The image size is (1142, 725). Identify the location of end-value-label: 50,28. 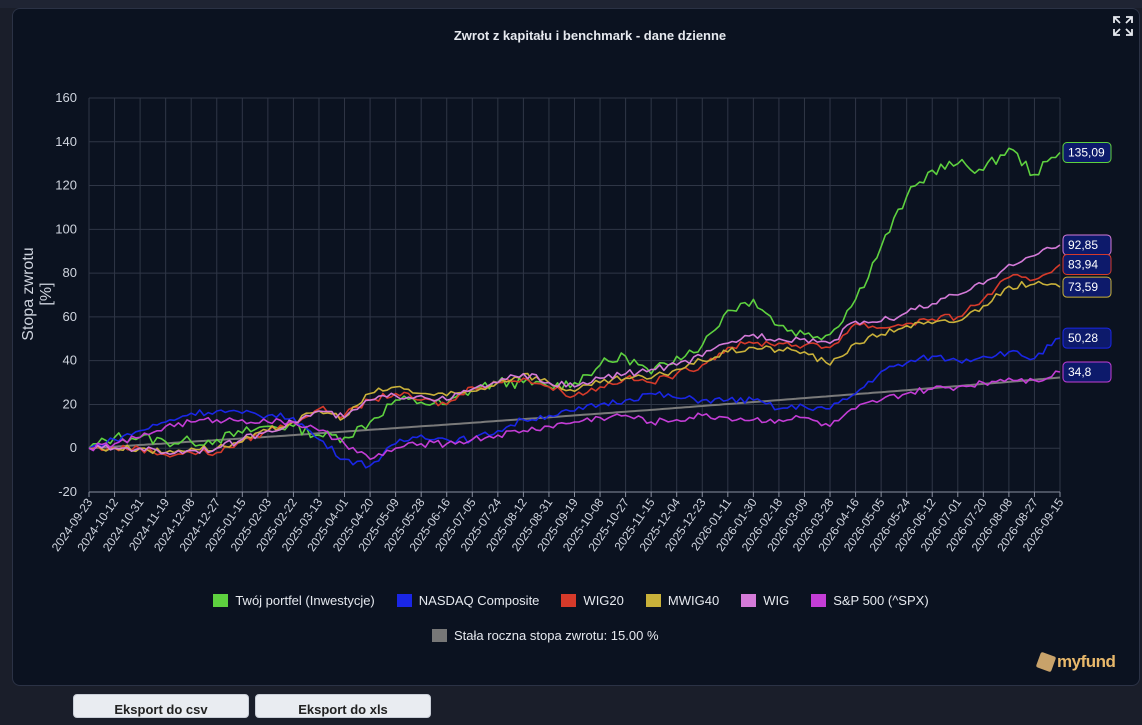
(1083, 338).